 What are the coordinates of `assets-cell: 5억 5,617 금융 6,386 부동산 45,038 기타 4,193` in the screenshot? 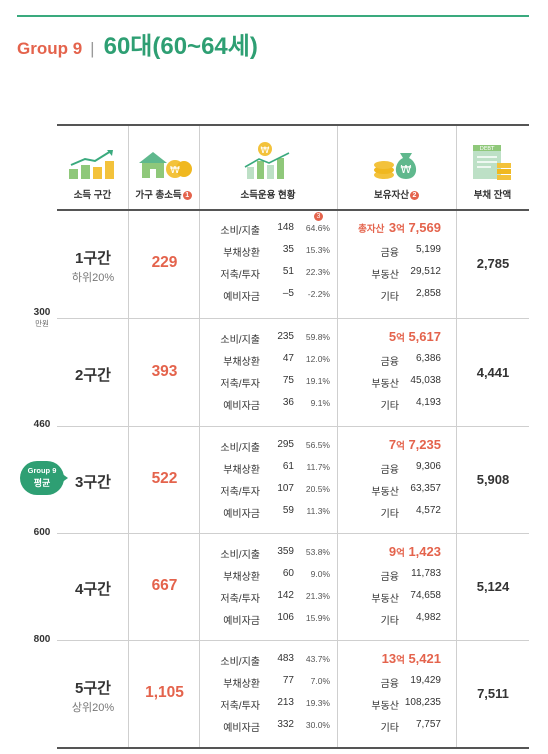 It's located at (397, 372).